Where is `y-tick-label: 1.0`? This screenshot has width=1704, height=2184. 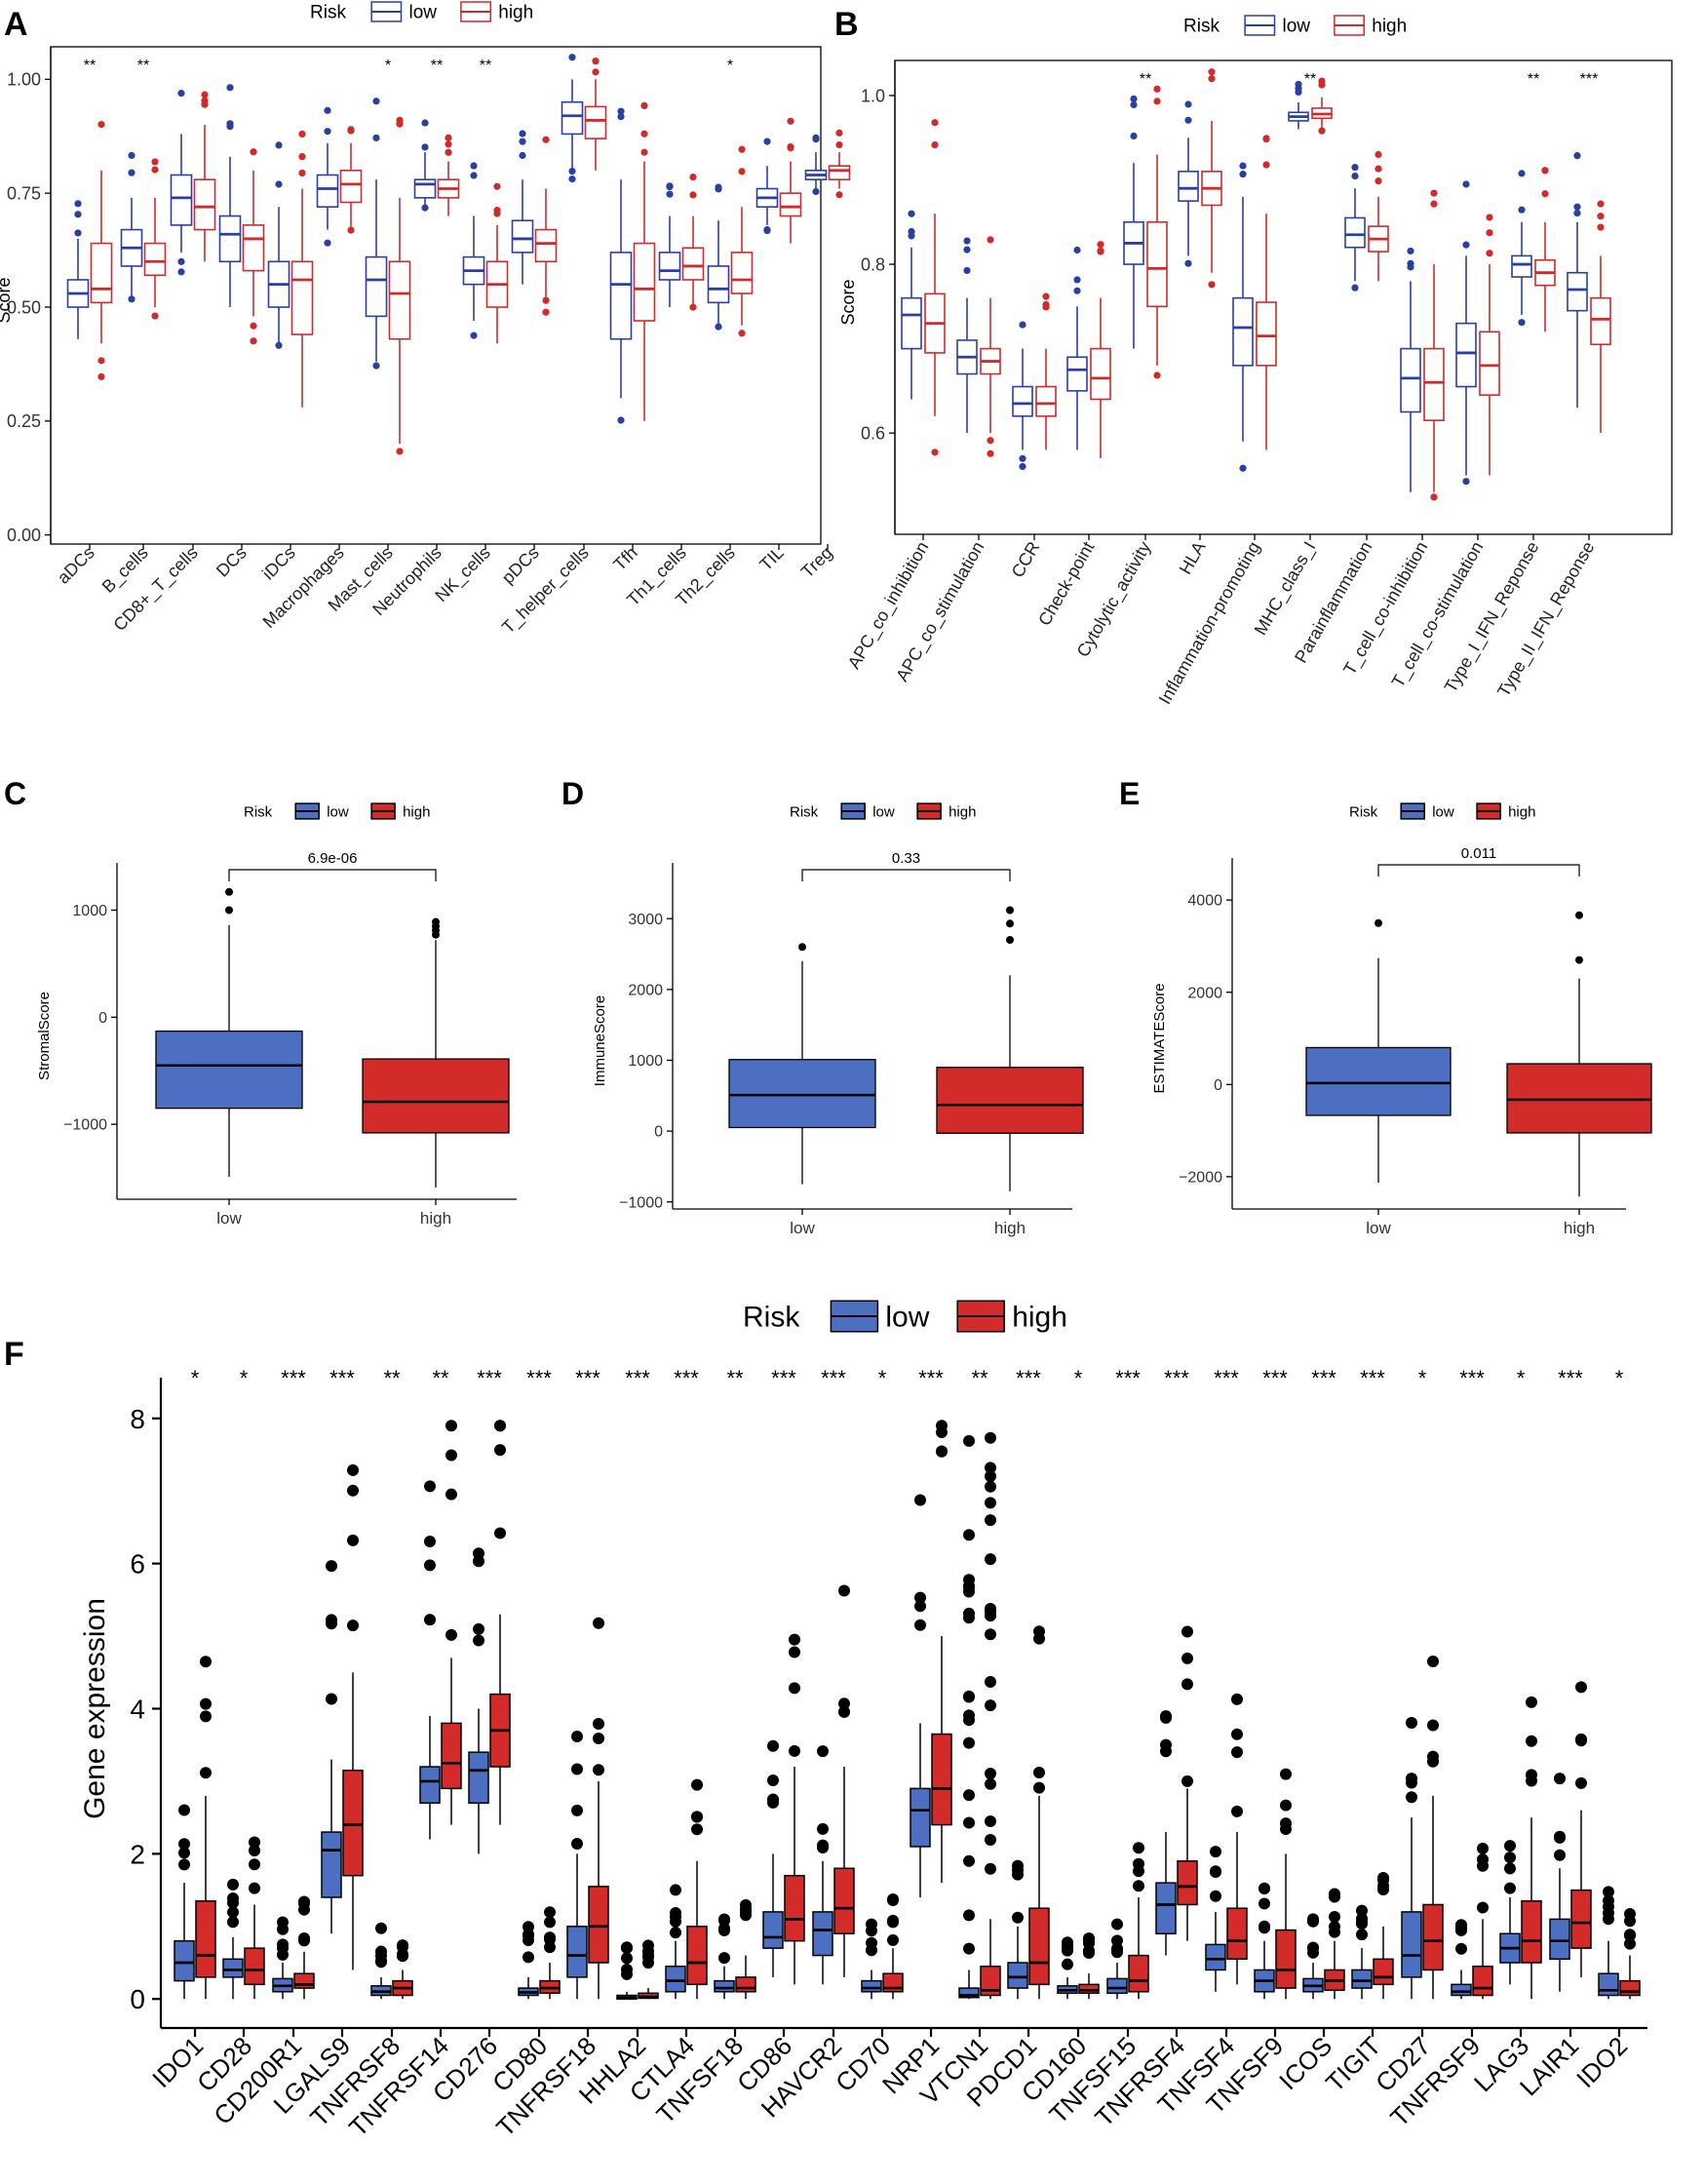
y-tick-label: 1.0 is located at coordinates (873, 95).